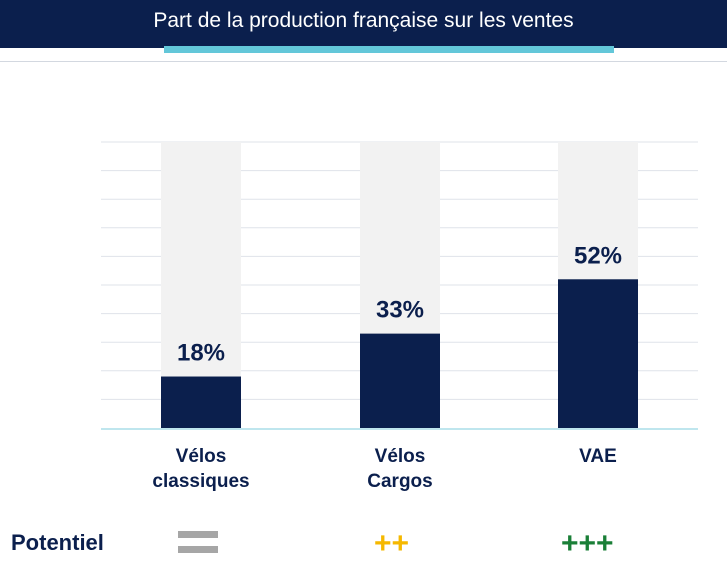  Describe the element at coordinates (400, 310) in the screenshot. I see `data-label: 33%` at that location.